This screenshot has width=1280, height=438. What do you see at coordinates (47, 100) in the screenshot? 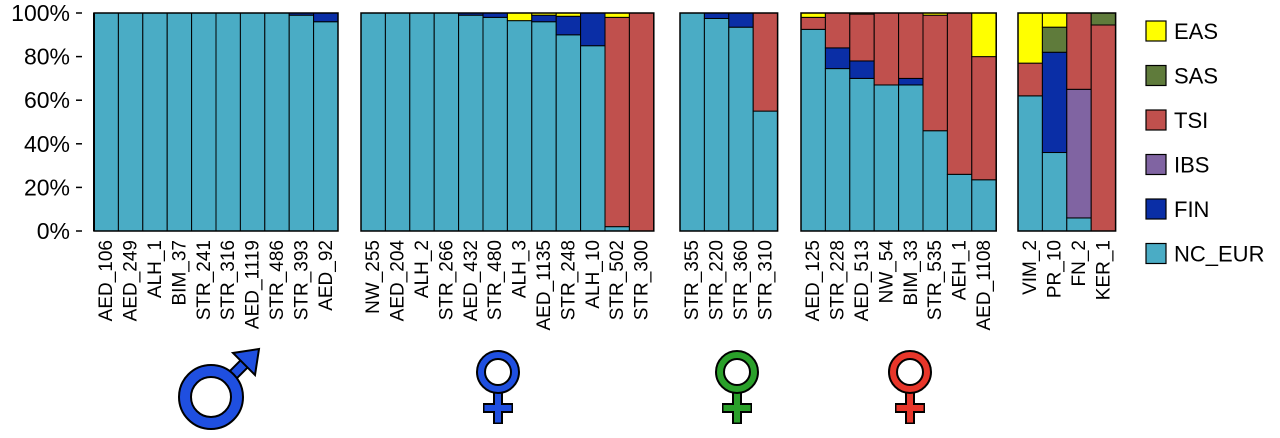
I see `y-tick-label: 60%` at bounding box center [47, 100].